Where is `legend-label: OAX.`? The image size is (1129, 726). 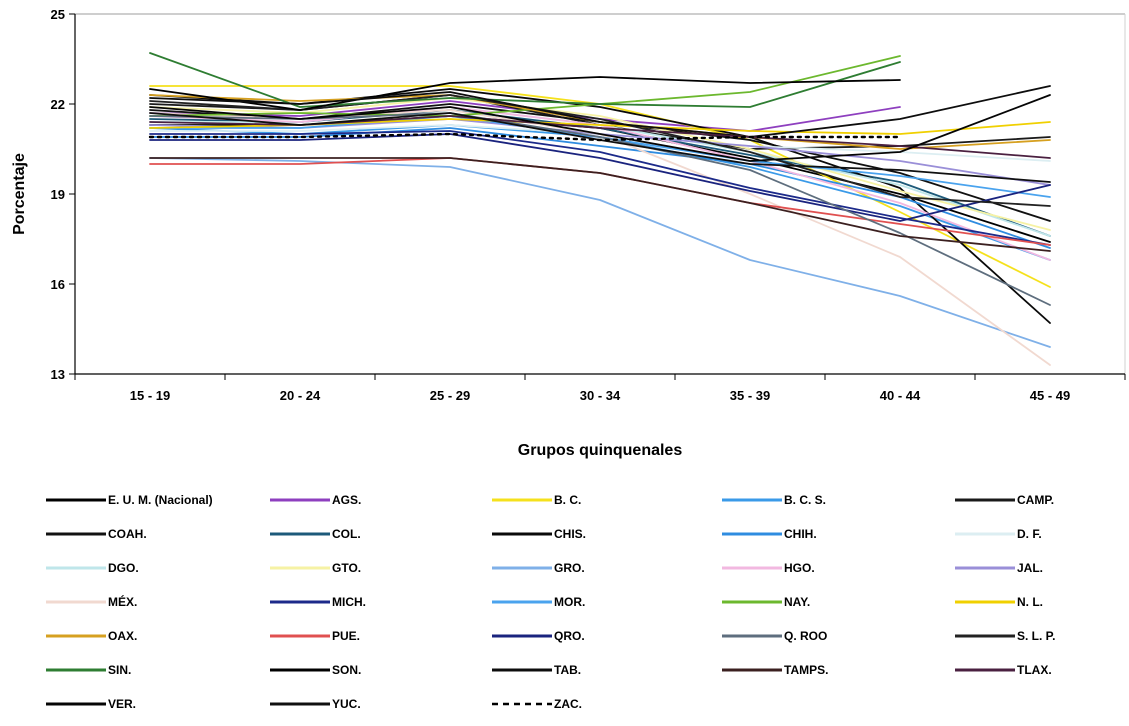
legend-label: OAX. is located at coordinates (122, 636).